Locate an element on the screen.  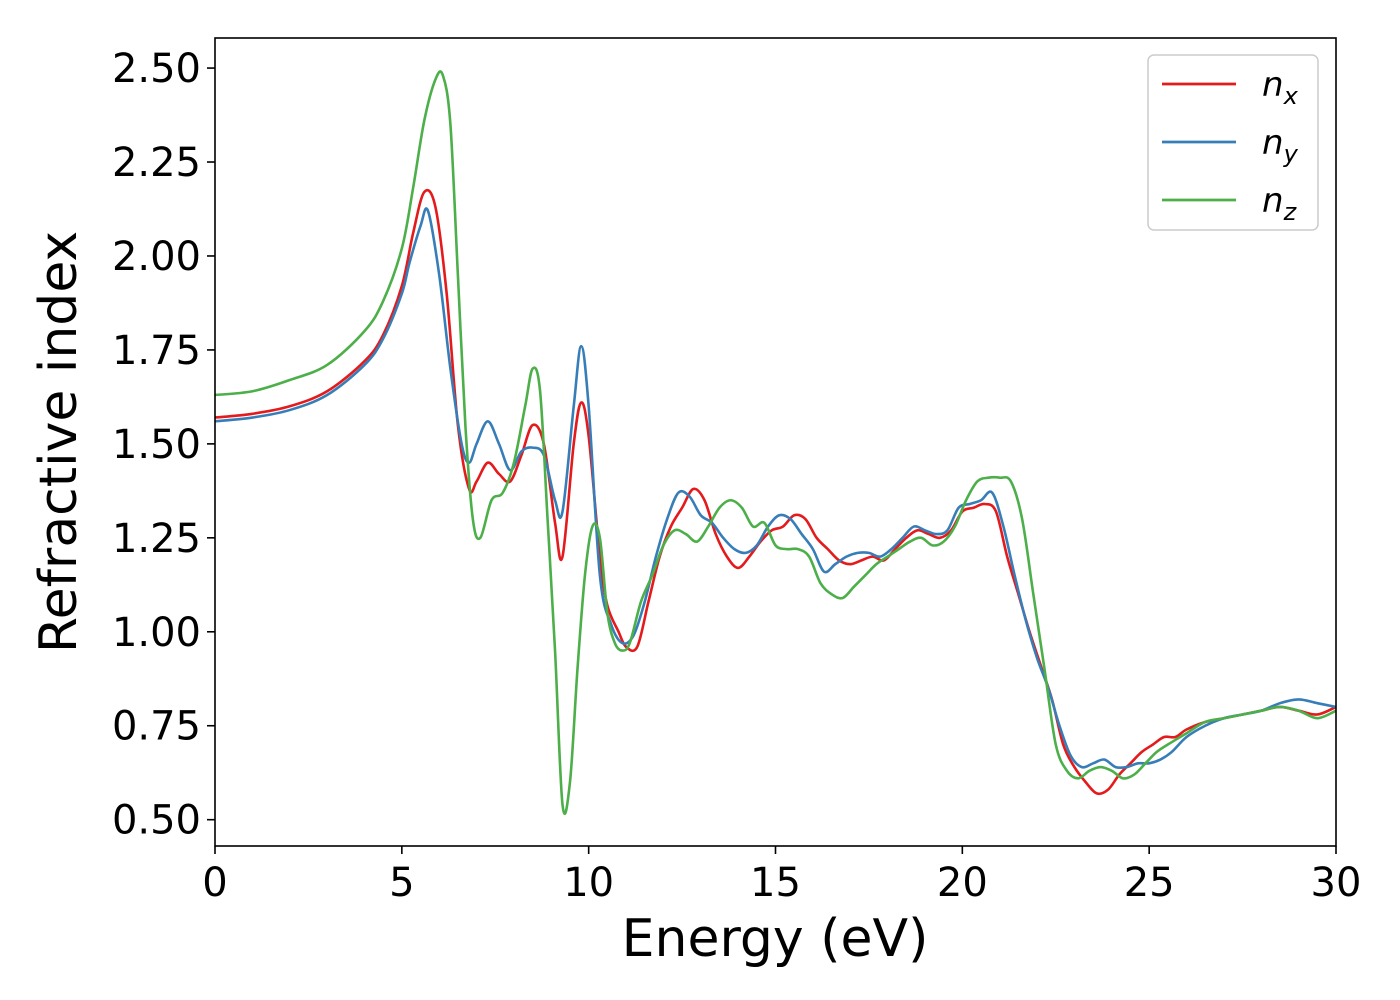
legend-label-subscript: z is located at coordinates (1290, 212).